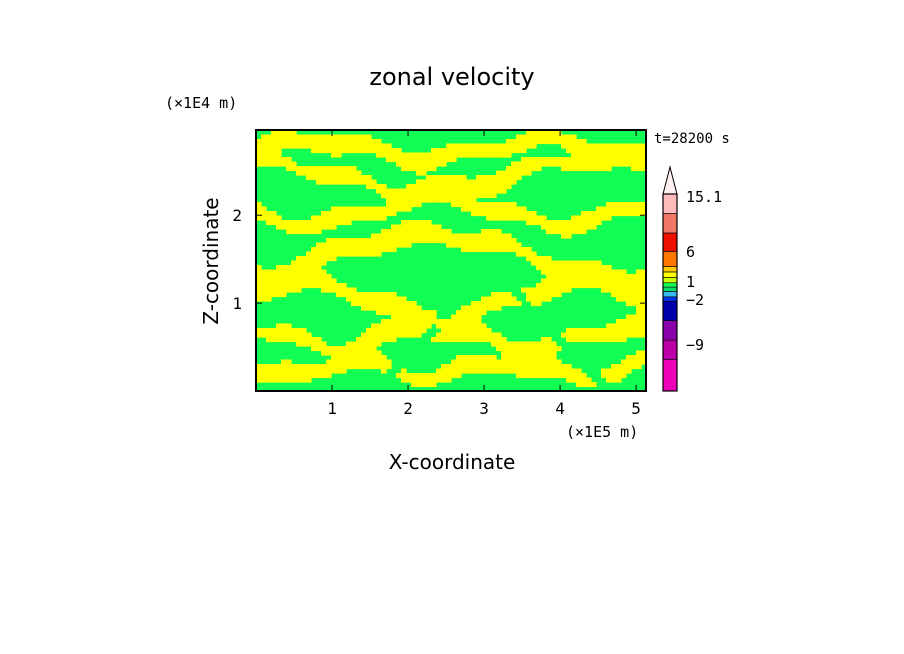 The image size is (904, 654). Describe the element at coordinates (560, 408) in the screenshot. I see `x-tick-label: 4` at that location.